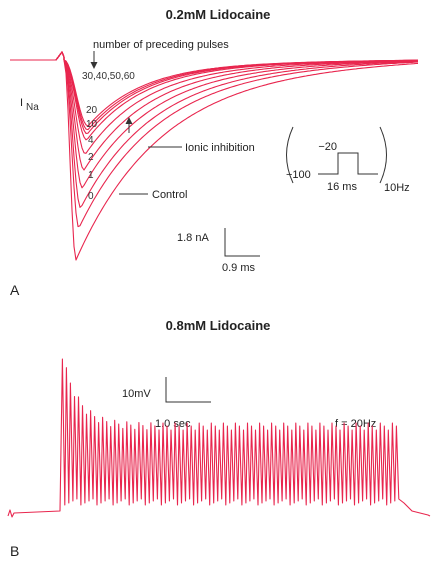 This screenshot has height=565, width=437. Describe the element at coordinates (94, 60) in the screenshot. I see `down-arrow` at that location.